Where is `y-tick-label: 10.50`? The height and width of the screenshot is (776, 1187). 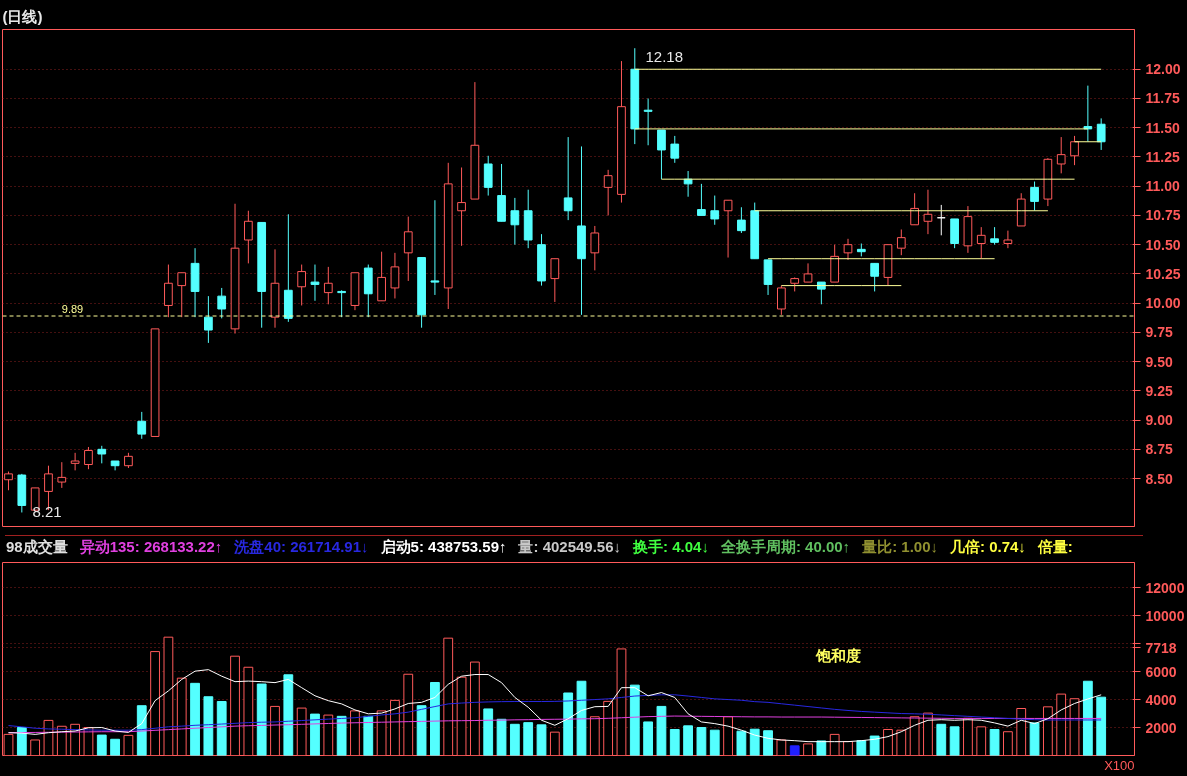 y-tick-label: 10.50 is located at coordinates (1163, 244).